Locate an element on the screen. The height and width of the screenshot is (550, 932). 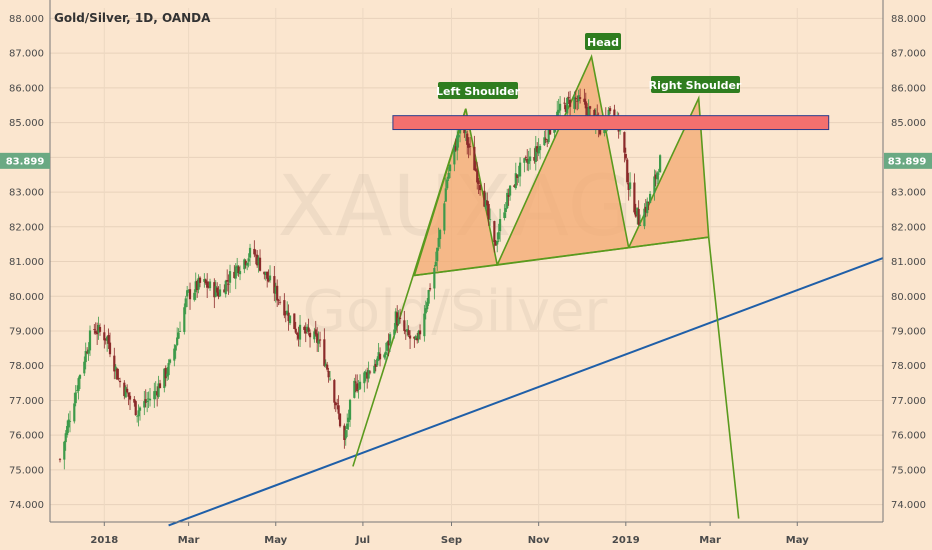
y-tick-right: 74.000 is located at coordinates (908, 505).